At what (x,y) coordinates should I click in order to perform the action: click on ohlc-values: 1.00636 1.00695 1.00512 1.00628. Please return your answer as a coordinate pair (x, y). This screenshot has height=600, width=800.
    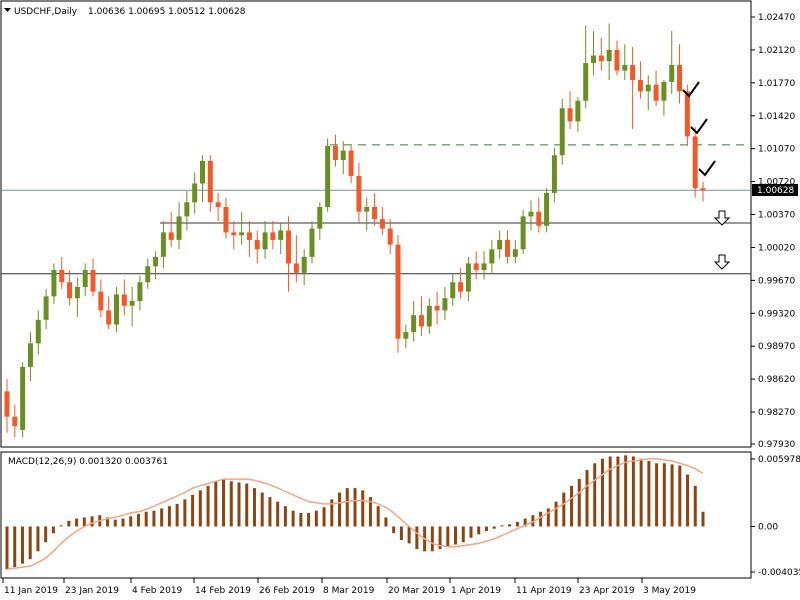
    Looking at the image, I should click on (167, 12).